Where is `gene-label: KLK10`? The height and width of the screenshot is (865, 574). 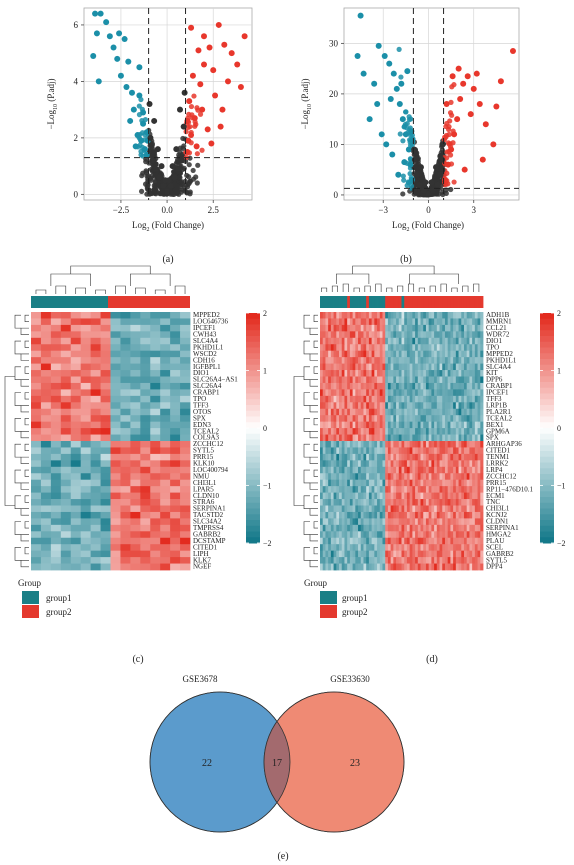
gene-label: KLK10 is located at coordinates (204, 464).